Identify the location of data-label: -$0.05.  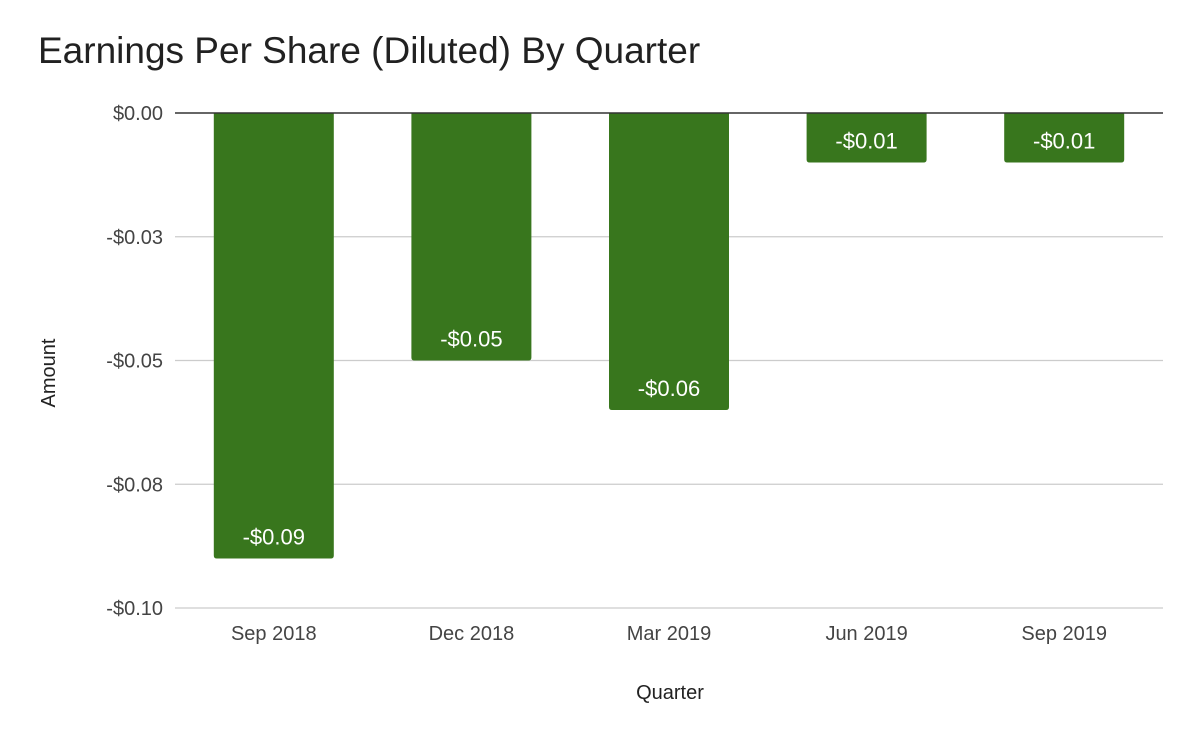
(471, 339).